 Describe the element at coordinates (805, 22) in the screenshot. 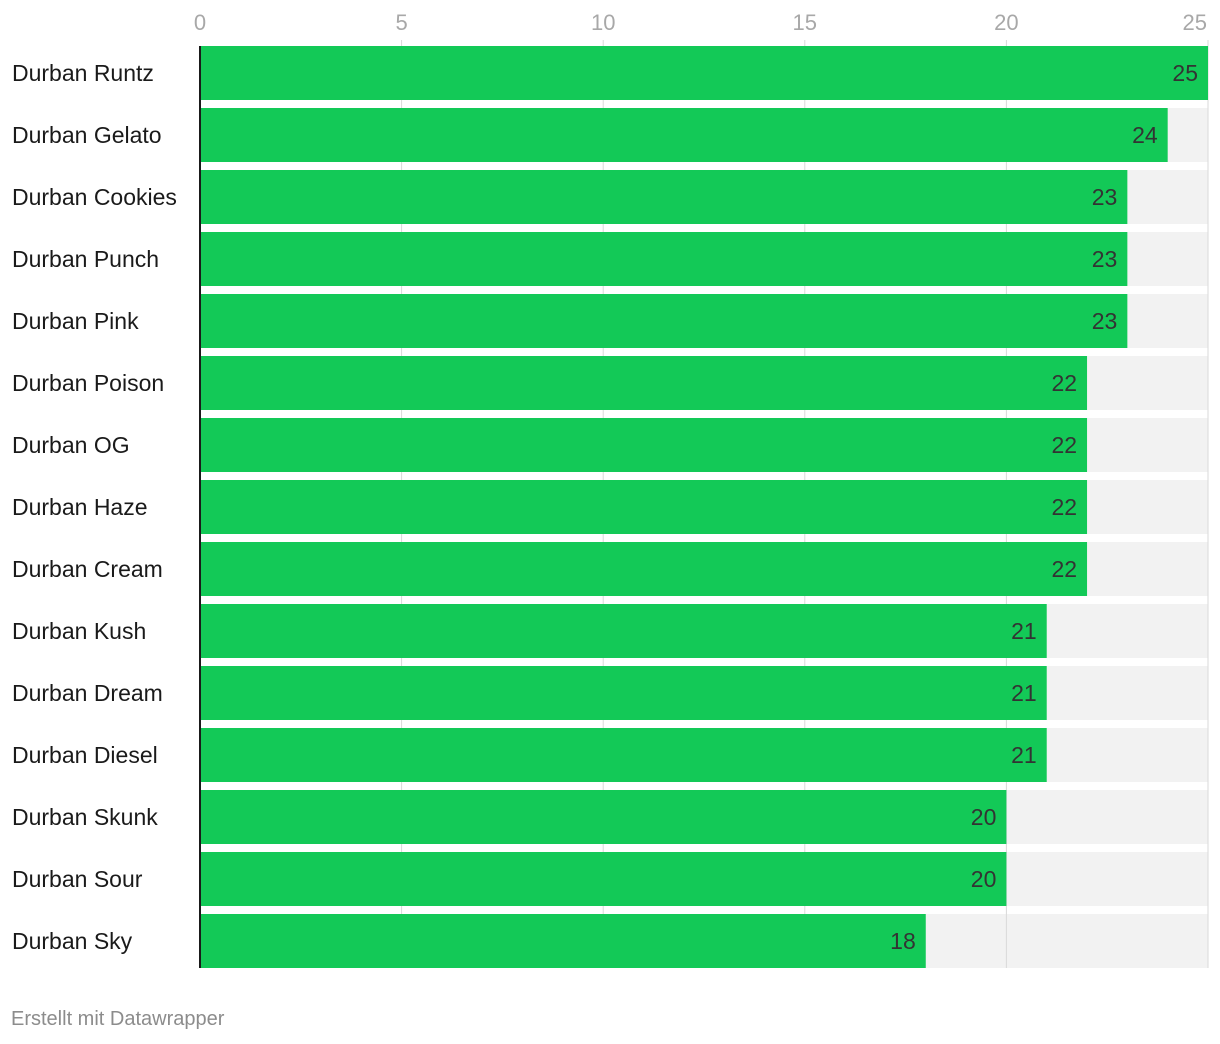

I see `x-tick-label: 15` at that location.